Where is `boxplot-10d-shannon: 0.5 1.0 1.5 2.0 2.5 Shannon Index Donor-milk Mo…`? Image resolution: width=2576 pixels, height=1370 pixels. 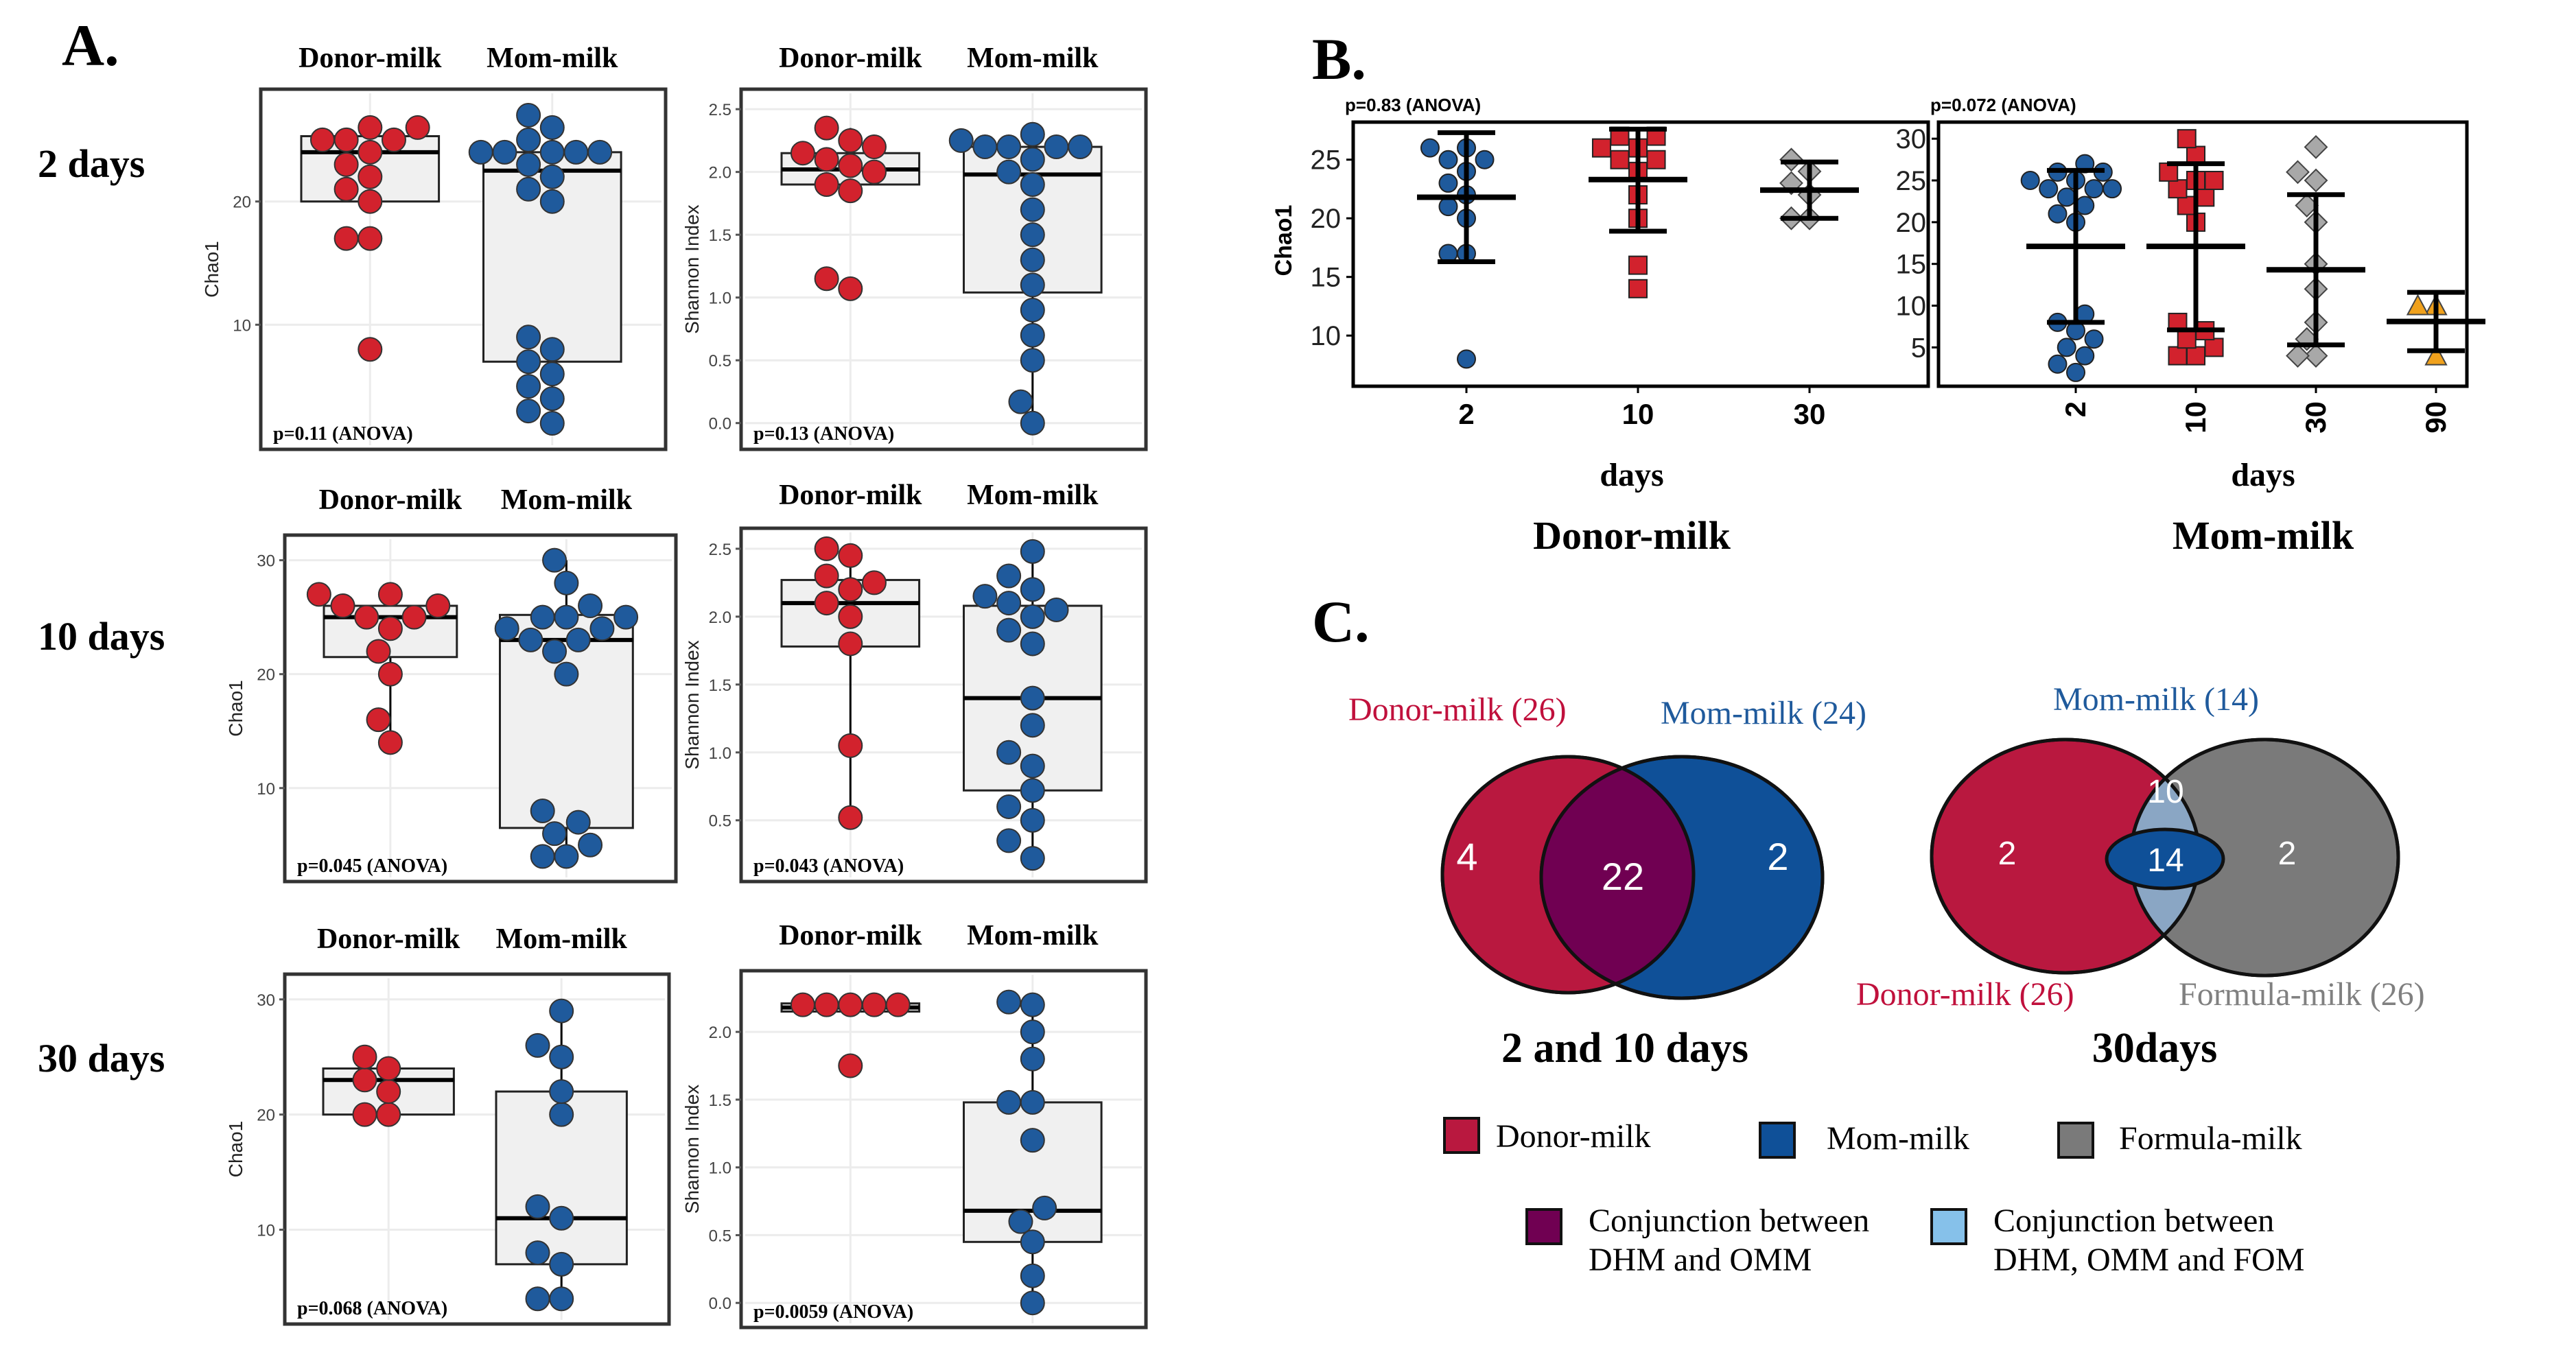
boxplot-10d-shannon: 0.5 1.0 1.5 2.0 2.5 Shannon Index Donor-milk Mo… is located at coordinates (914, 682).